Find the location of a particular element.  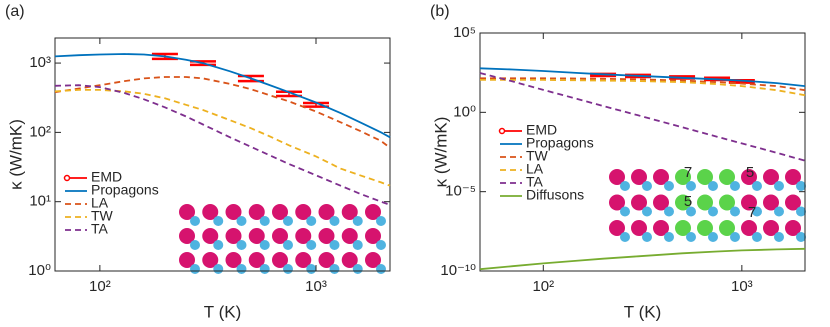

legend-label: Diffusons is located at coordinates (555, 195).